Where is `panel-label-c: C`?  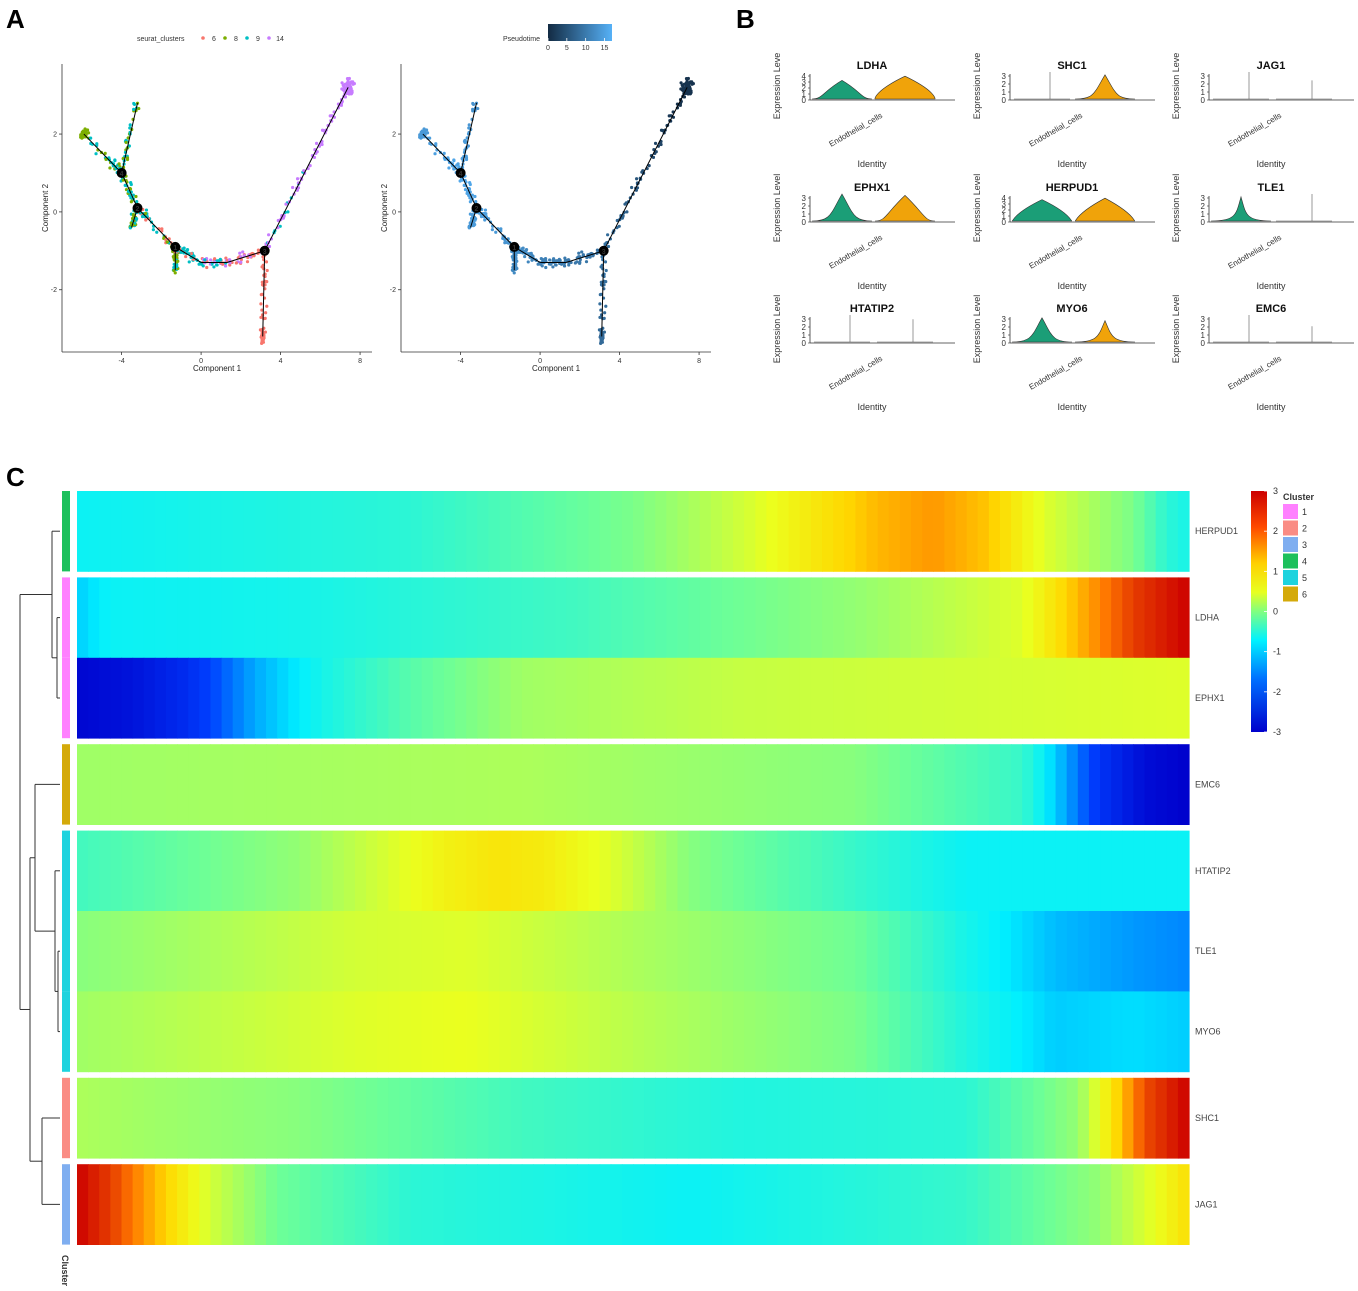
panel-label-c: C is located at coordinates (15, 477).